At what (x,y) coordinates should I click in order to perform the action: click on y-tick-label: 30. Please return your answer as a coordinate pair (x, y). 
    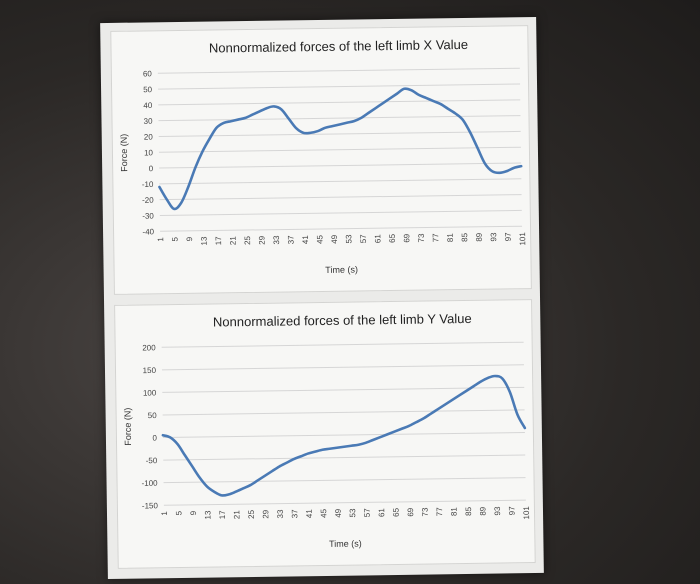
    Looking at the image, I should click on (149, 121).